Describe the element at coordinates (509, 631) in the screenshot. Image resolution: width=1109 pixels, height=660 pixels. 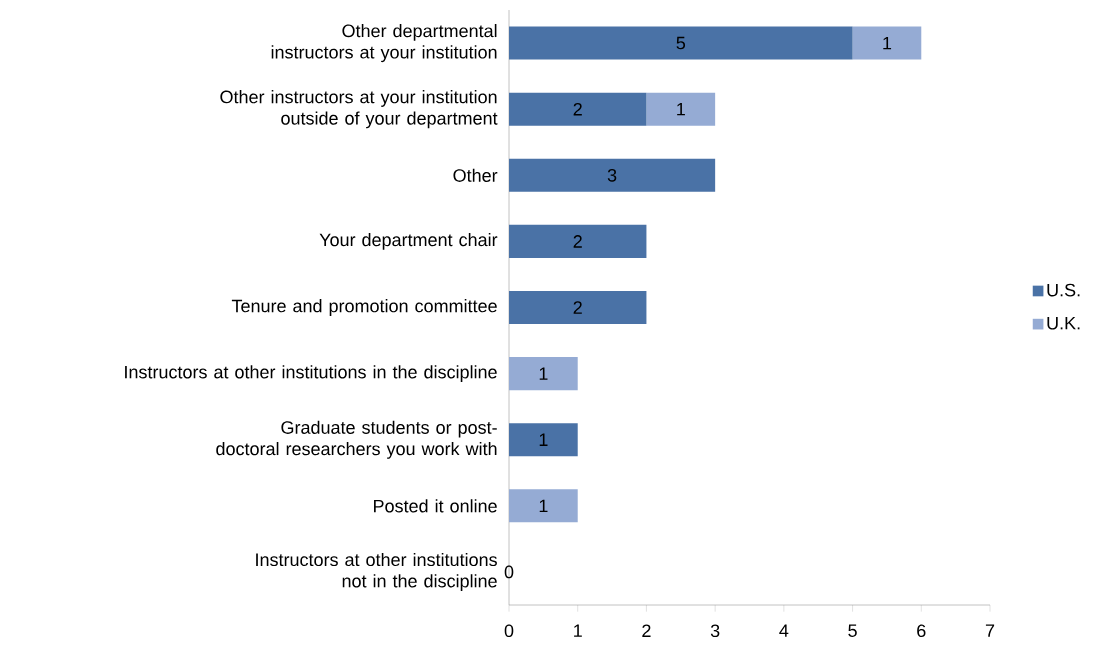
I see `x-tick-label: 0` at that location.